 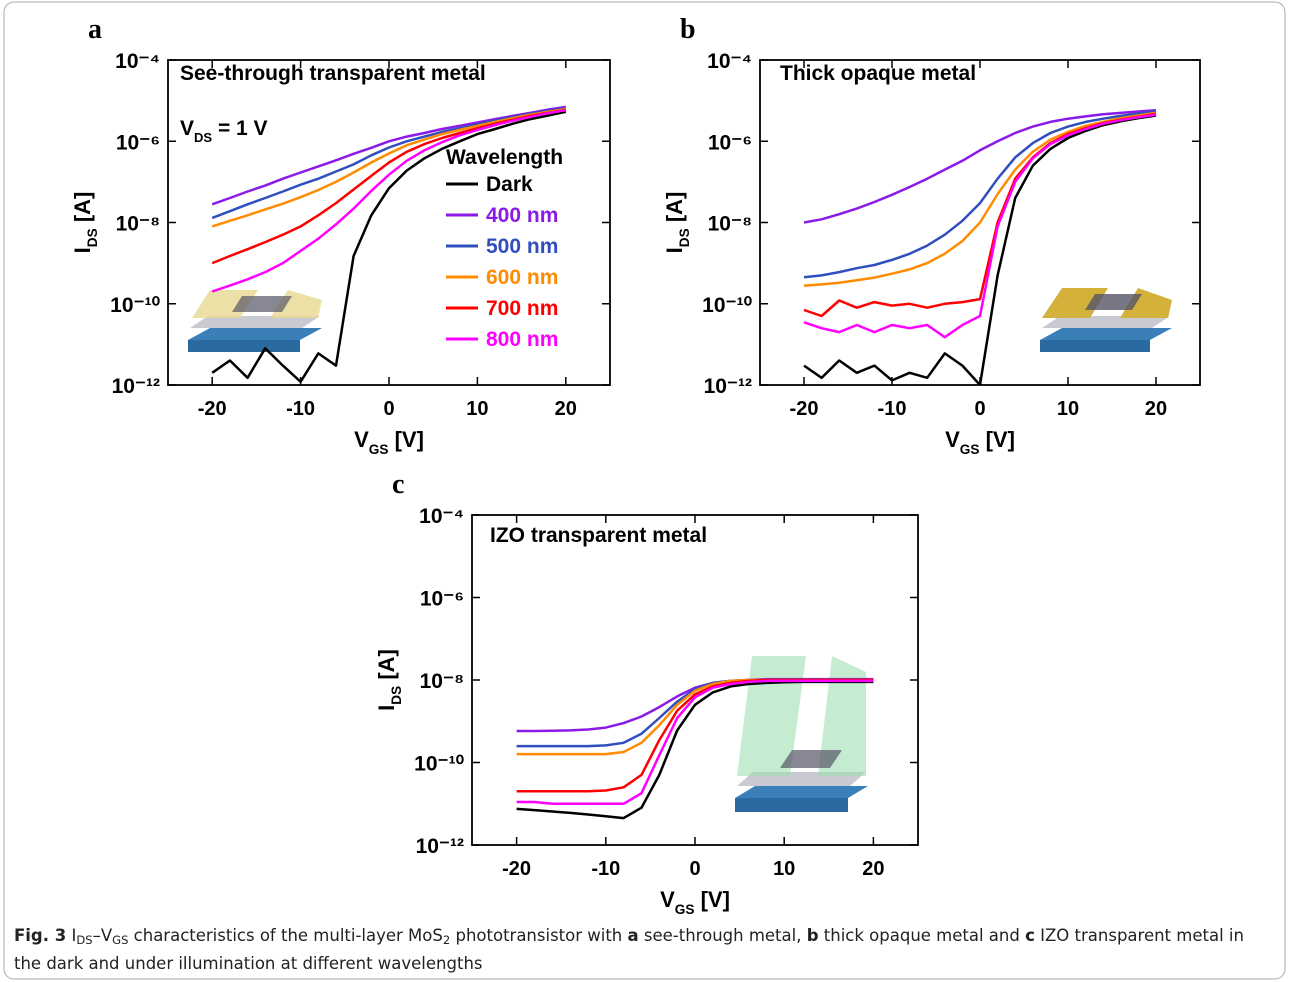 I want to click on text-part: = 1 V, so click(x=239, y=128).